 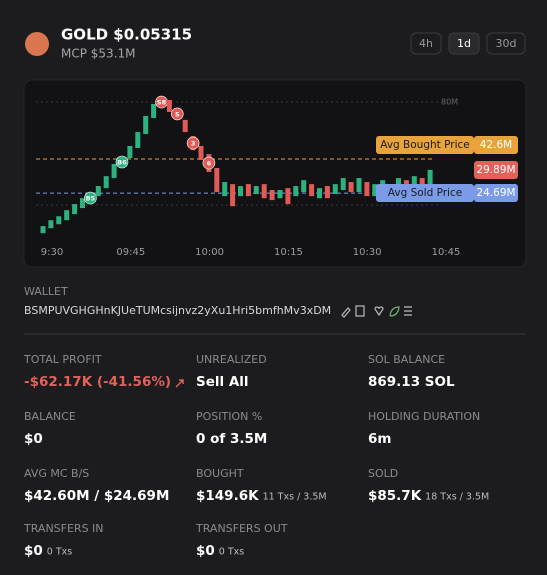 What do you see at coordinates (229, 416) in the screenshot?
I see `stat-label: POSITION %` at bounding box center [229, 416].